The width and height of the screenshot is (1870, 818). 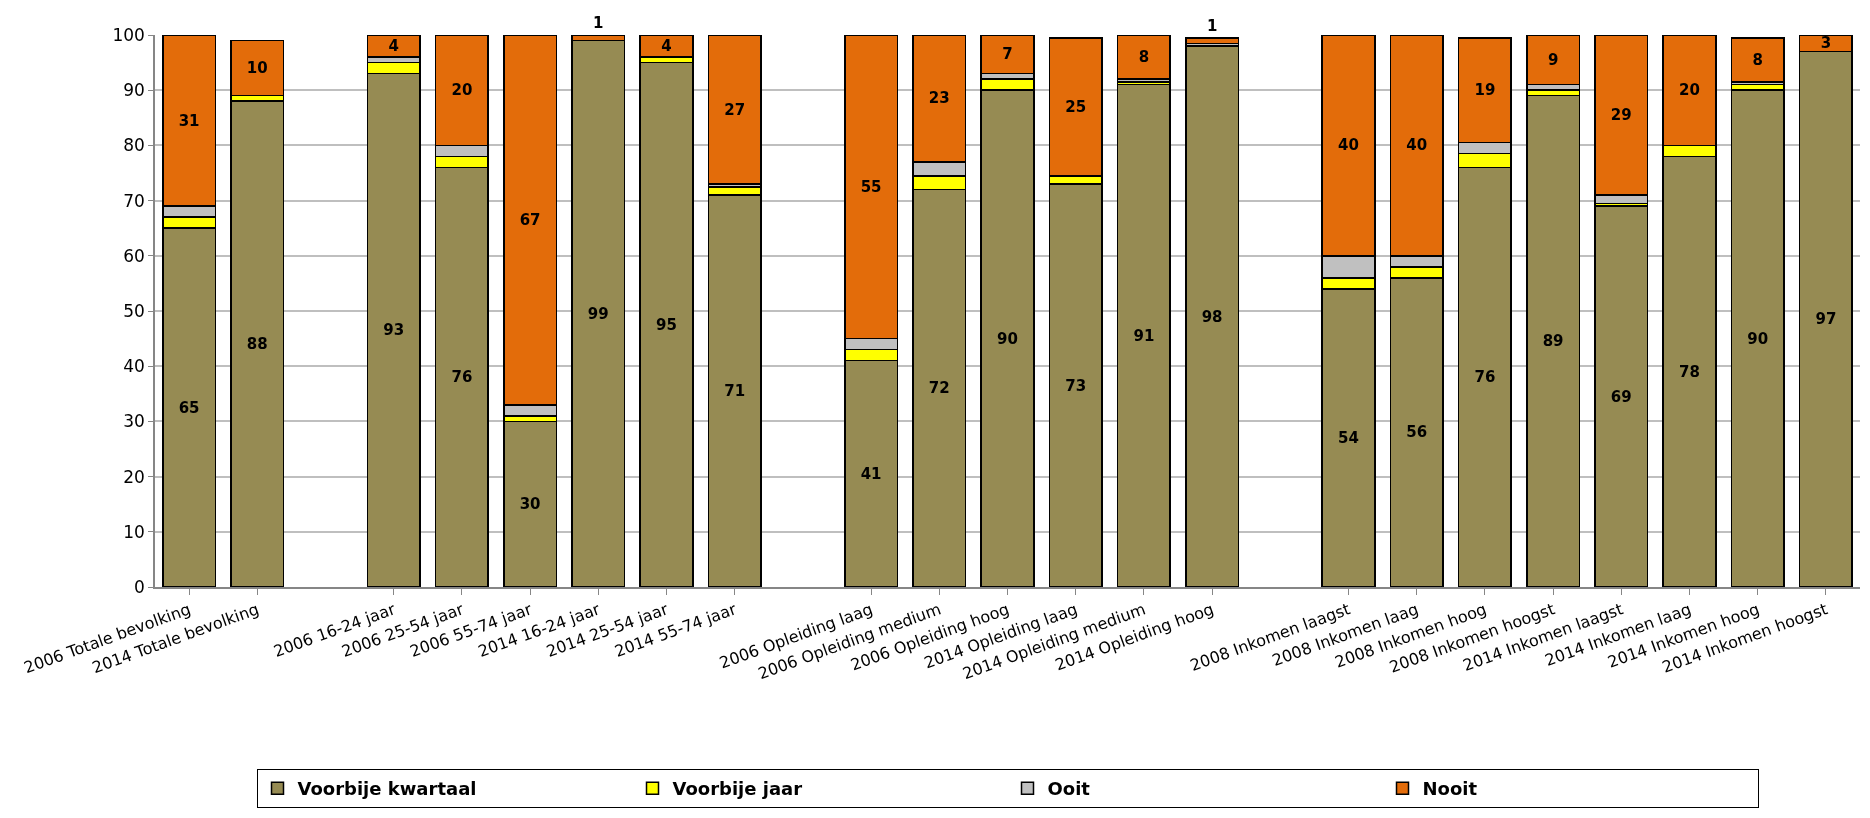 I want to click on data-label: 78, so click(x=1689, y=371).